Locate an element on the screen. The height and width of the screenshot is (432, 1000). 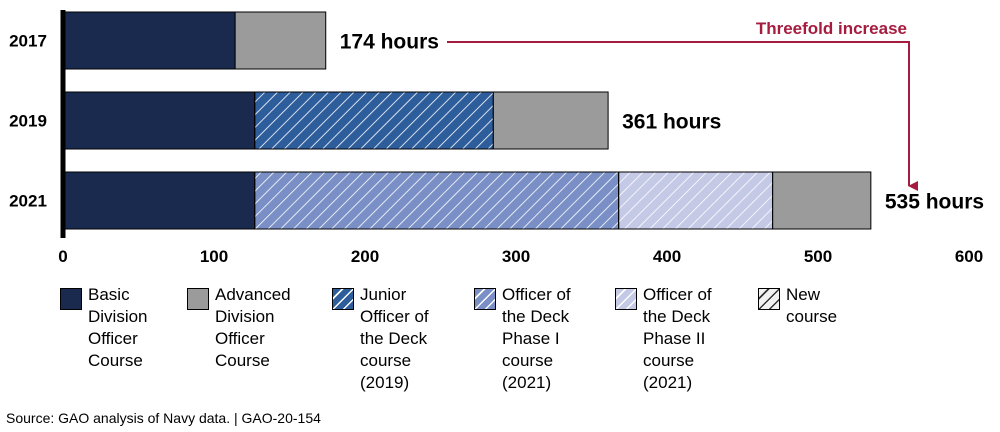
legend-label-advanced: Advanced Division Officer Course is located at coordinates (253, 328).